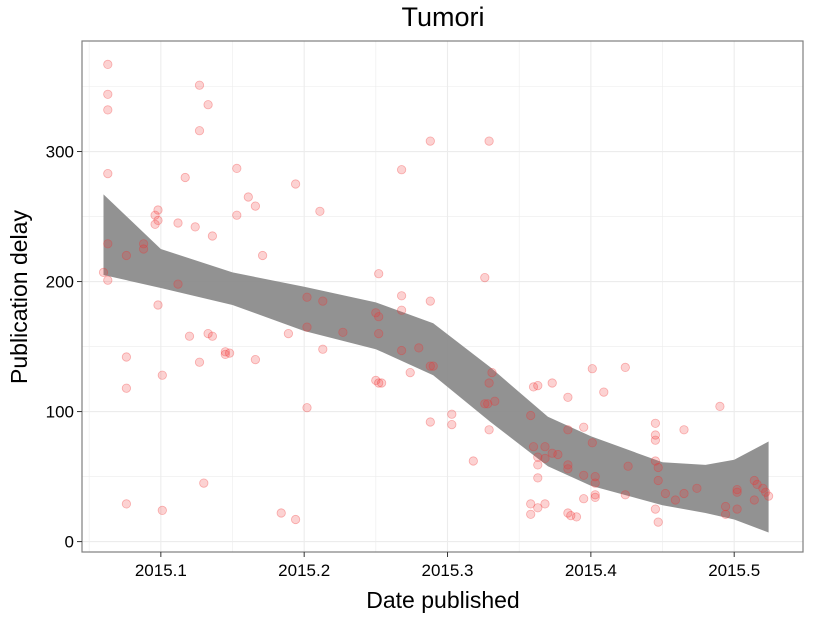 The image size is (825, 618). What do you see at coordinates (591, 570) in the screenshot?
I see `x-tick-label: 2015.4` at bounding box center [591, 570].